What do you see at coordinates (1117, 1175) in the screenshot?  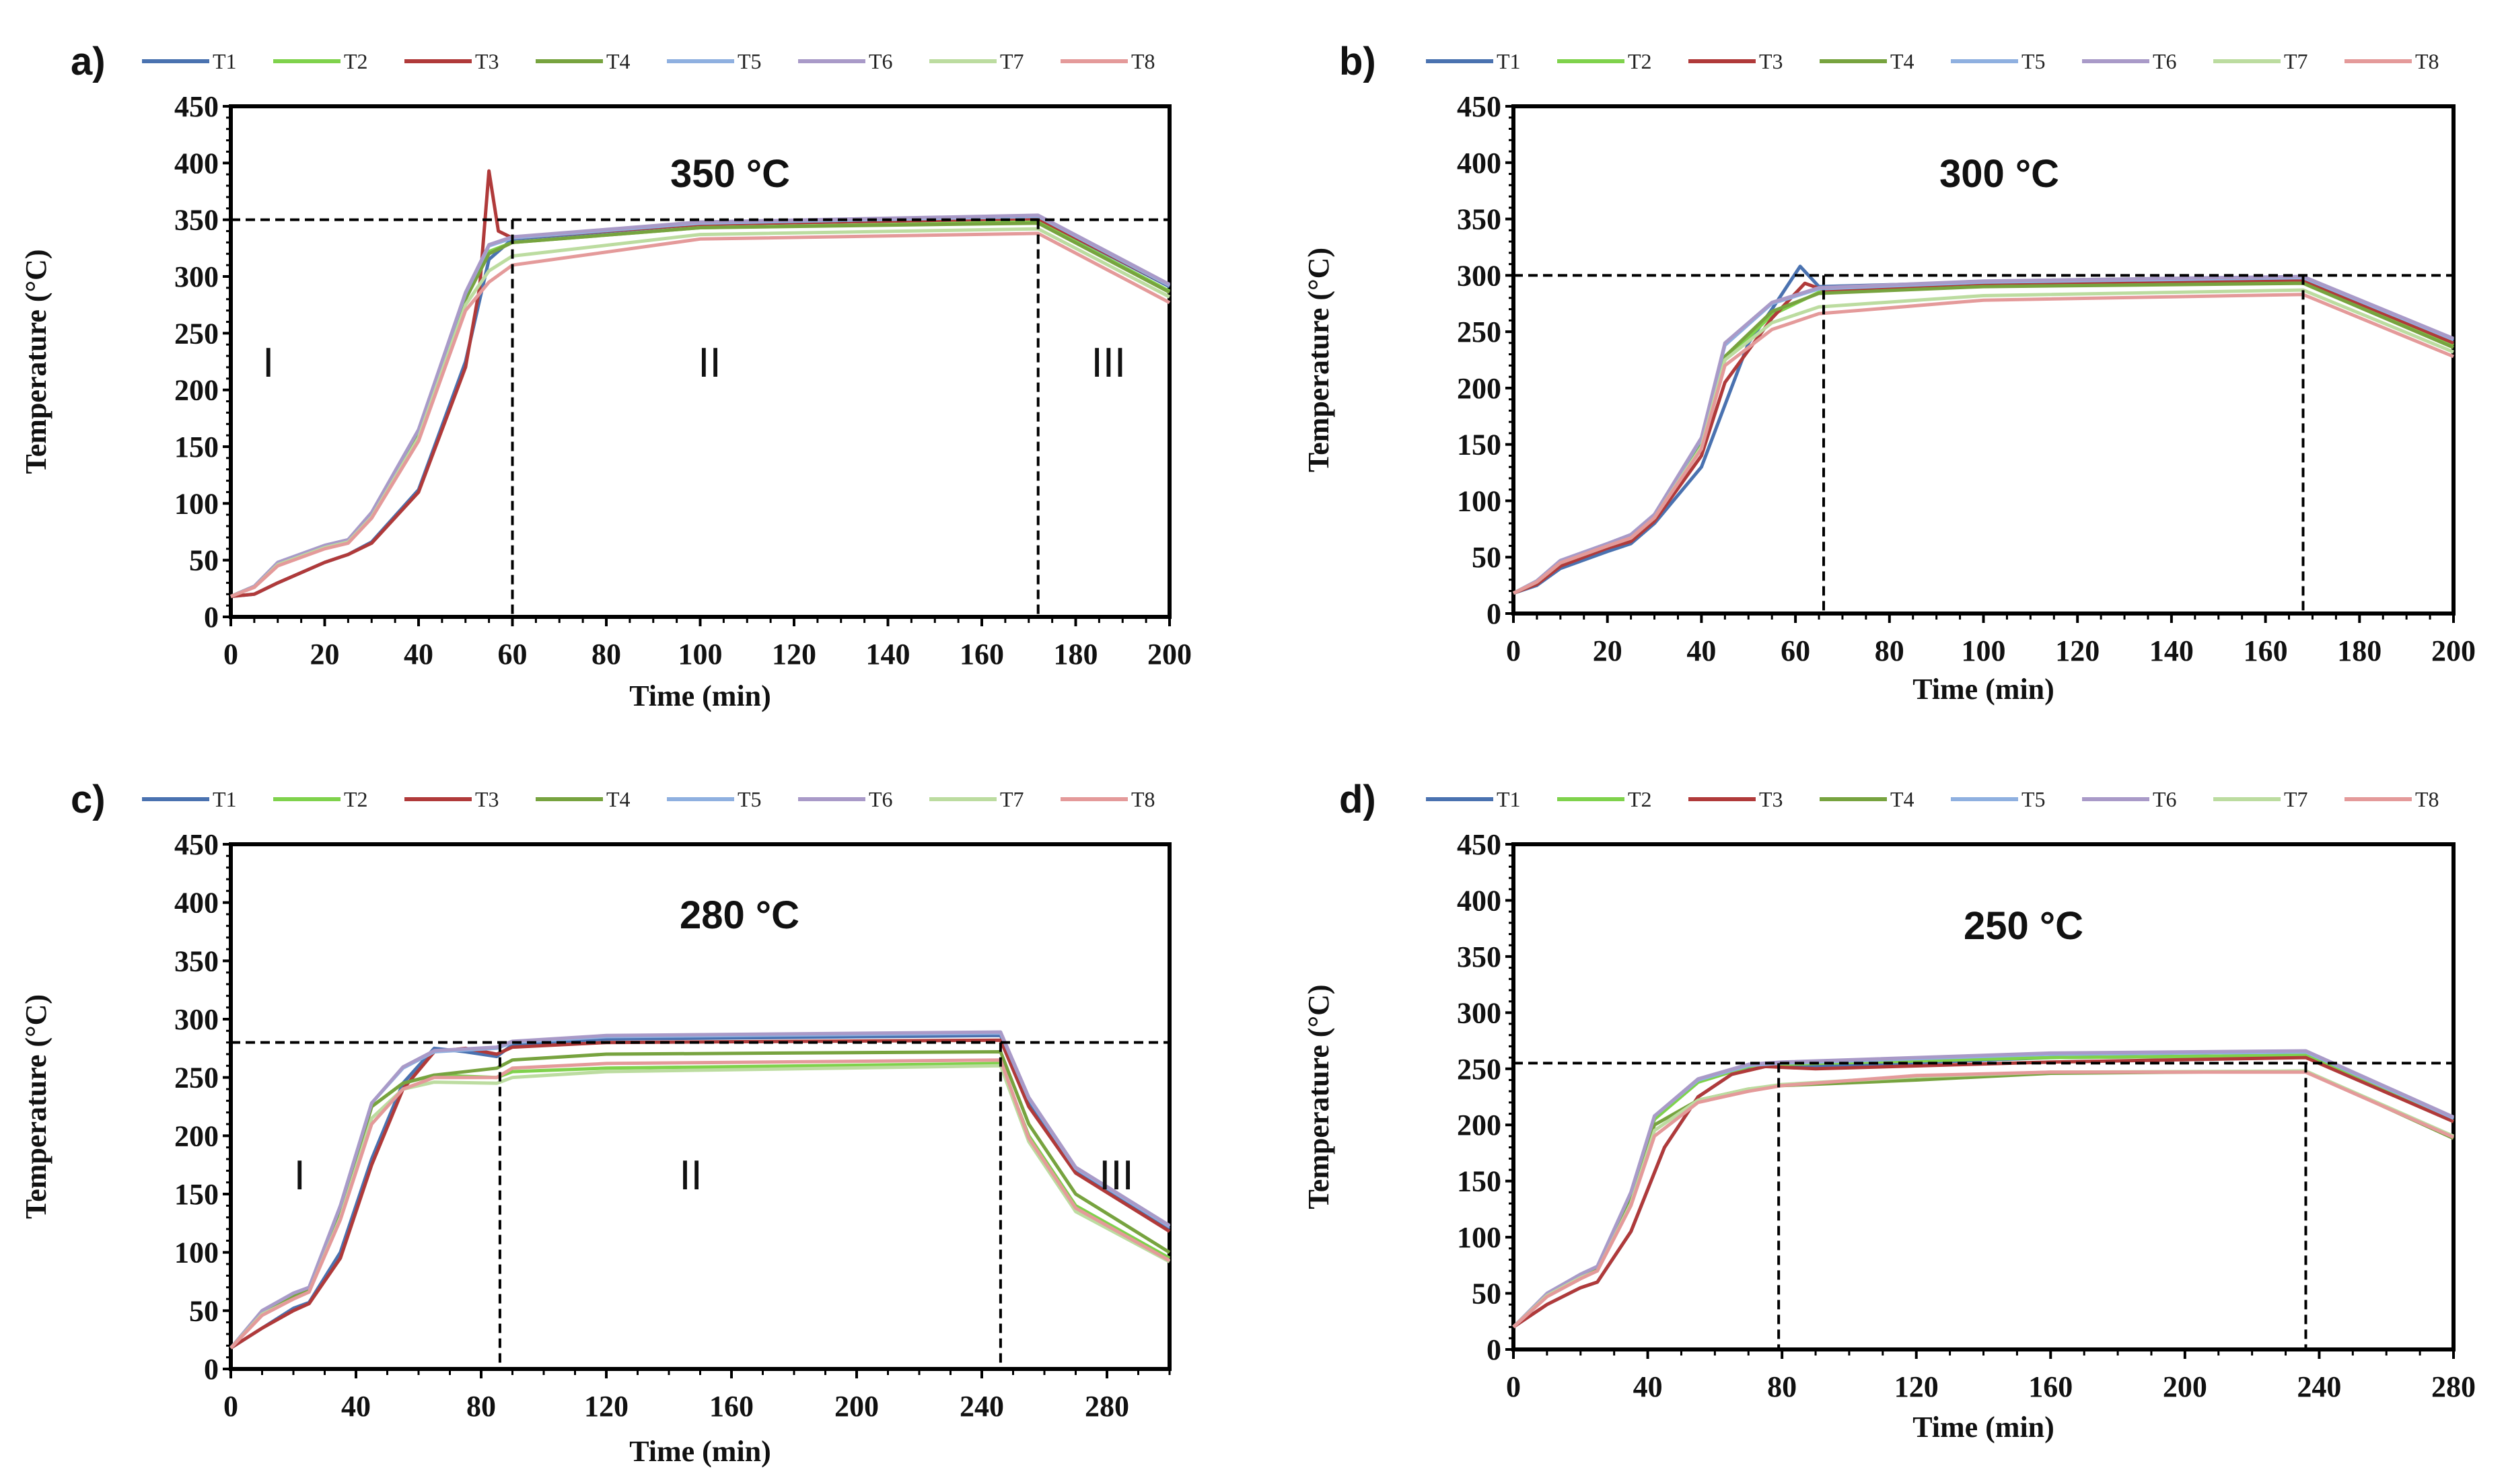 I see `region-label-III: III` at bounding box center [1117, 1175].